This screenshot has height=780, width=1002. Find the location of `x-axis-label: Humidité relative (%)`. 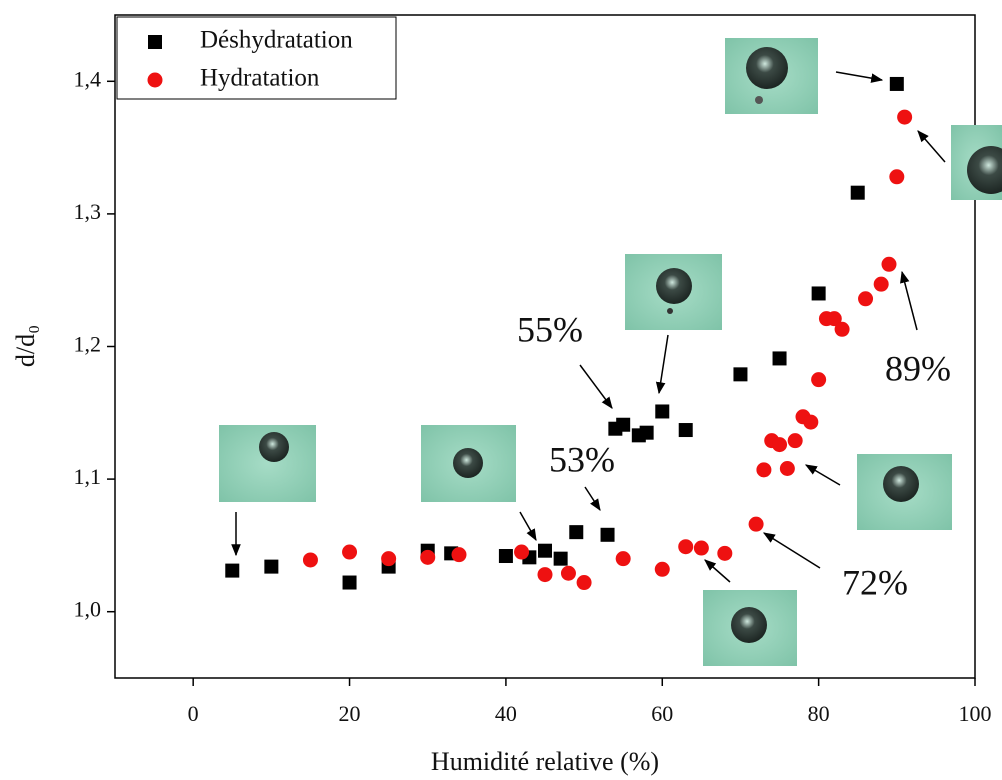

x-axis-label: Humidité relative (%) is located at coordinates (545, 761).